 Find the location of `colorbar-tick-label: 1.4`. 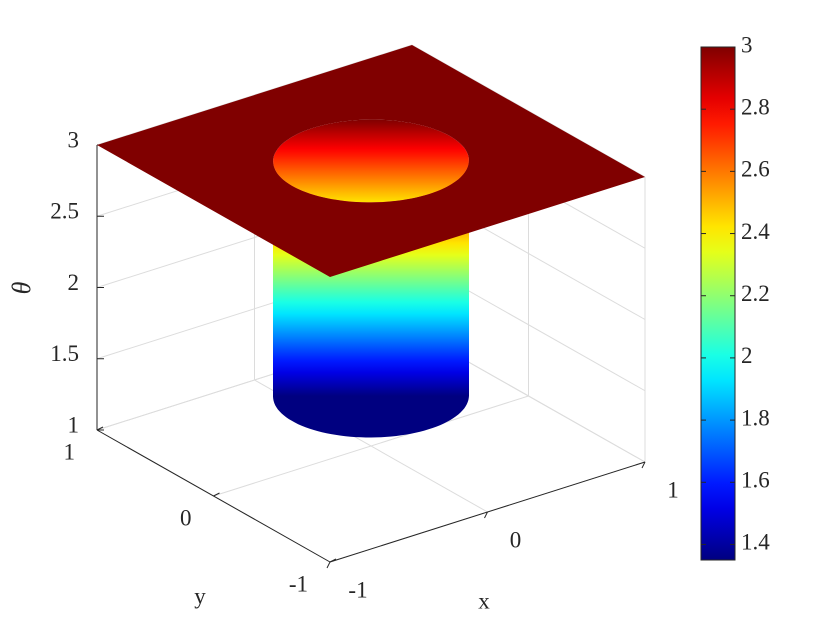

colorbar-tick-label: 1.4 is located at coordinates (755, 542).